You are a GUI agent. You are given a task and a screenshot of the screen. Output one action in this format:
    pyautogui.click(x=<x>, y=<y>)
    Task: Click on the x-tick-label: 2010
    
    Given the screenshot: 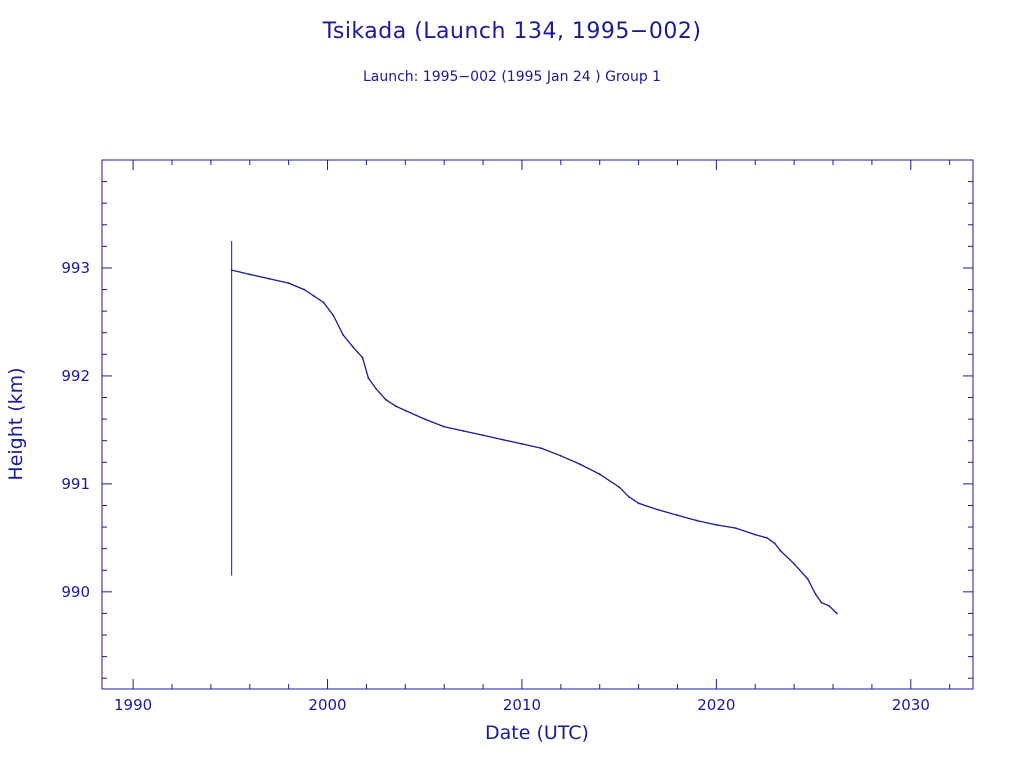 What is the action you would take?
    pyautogui.click(x=522, y=705)
    